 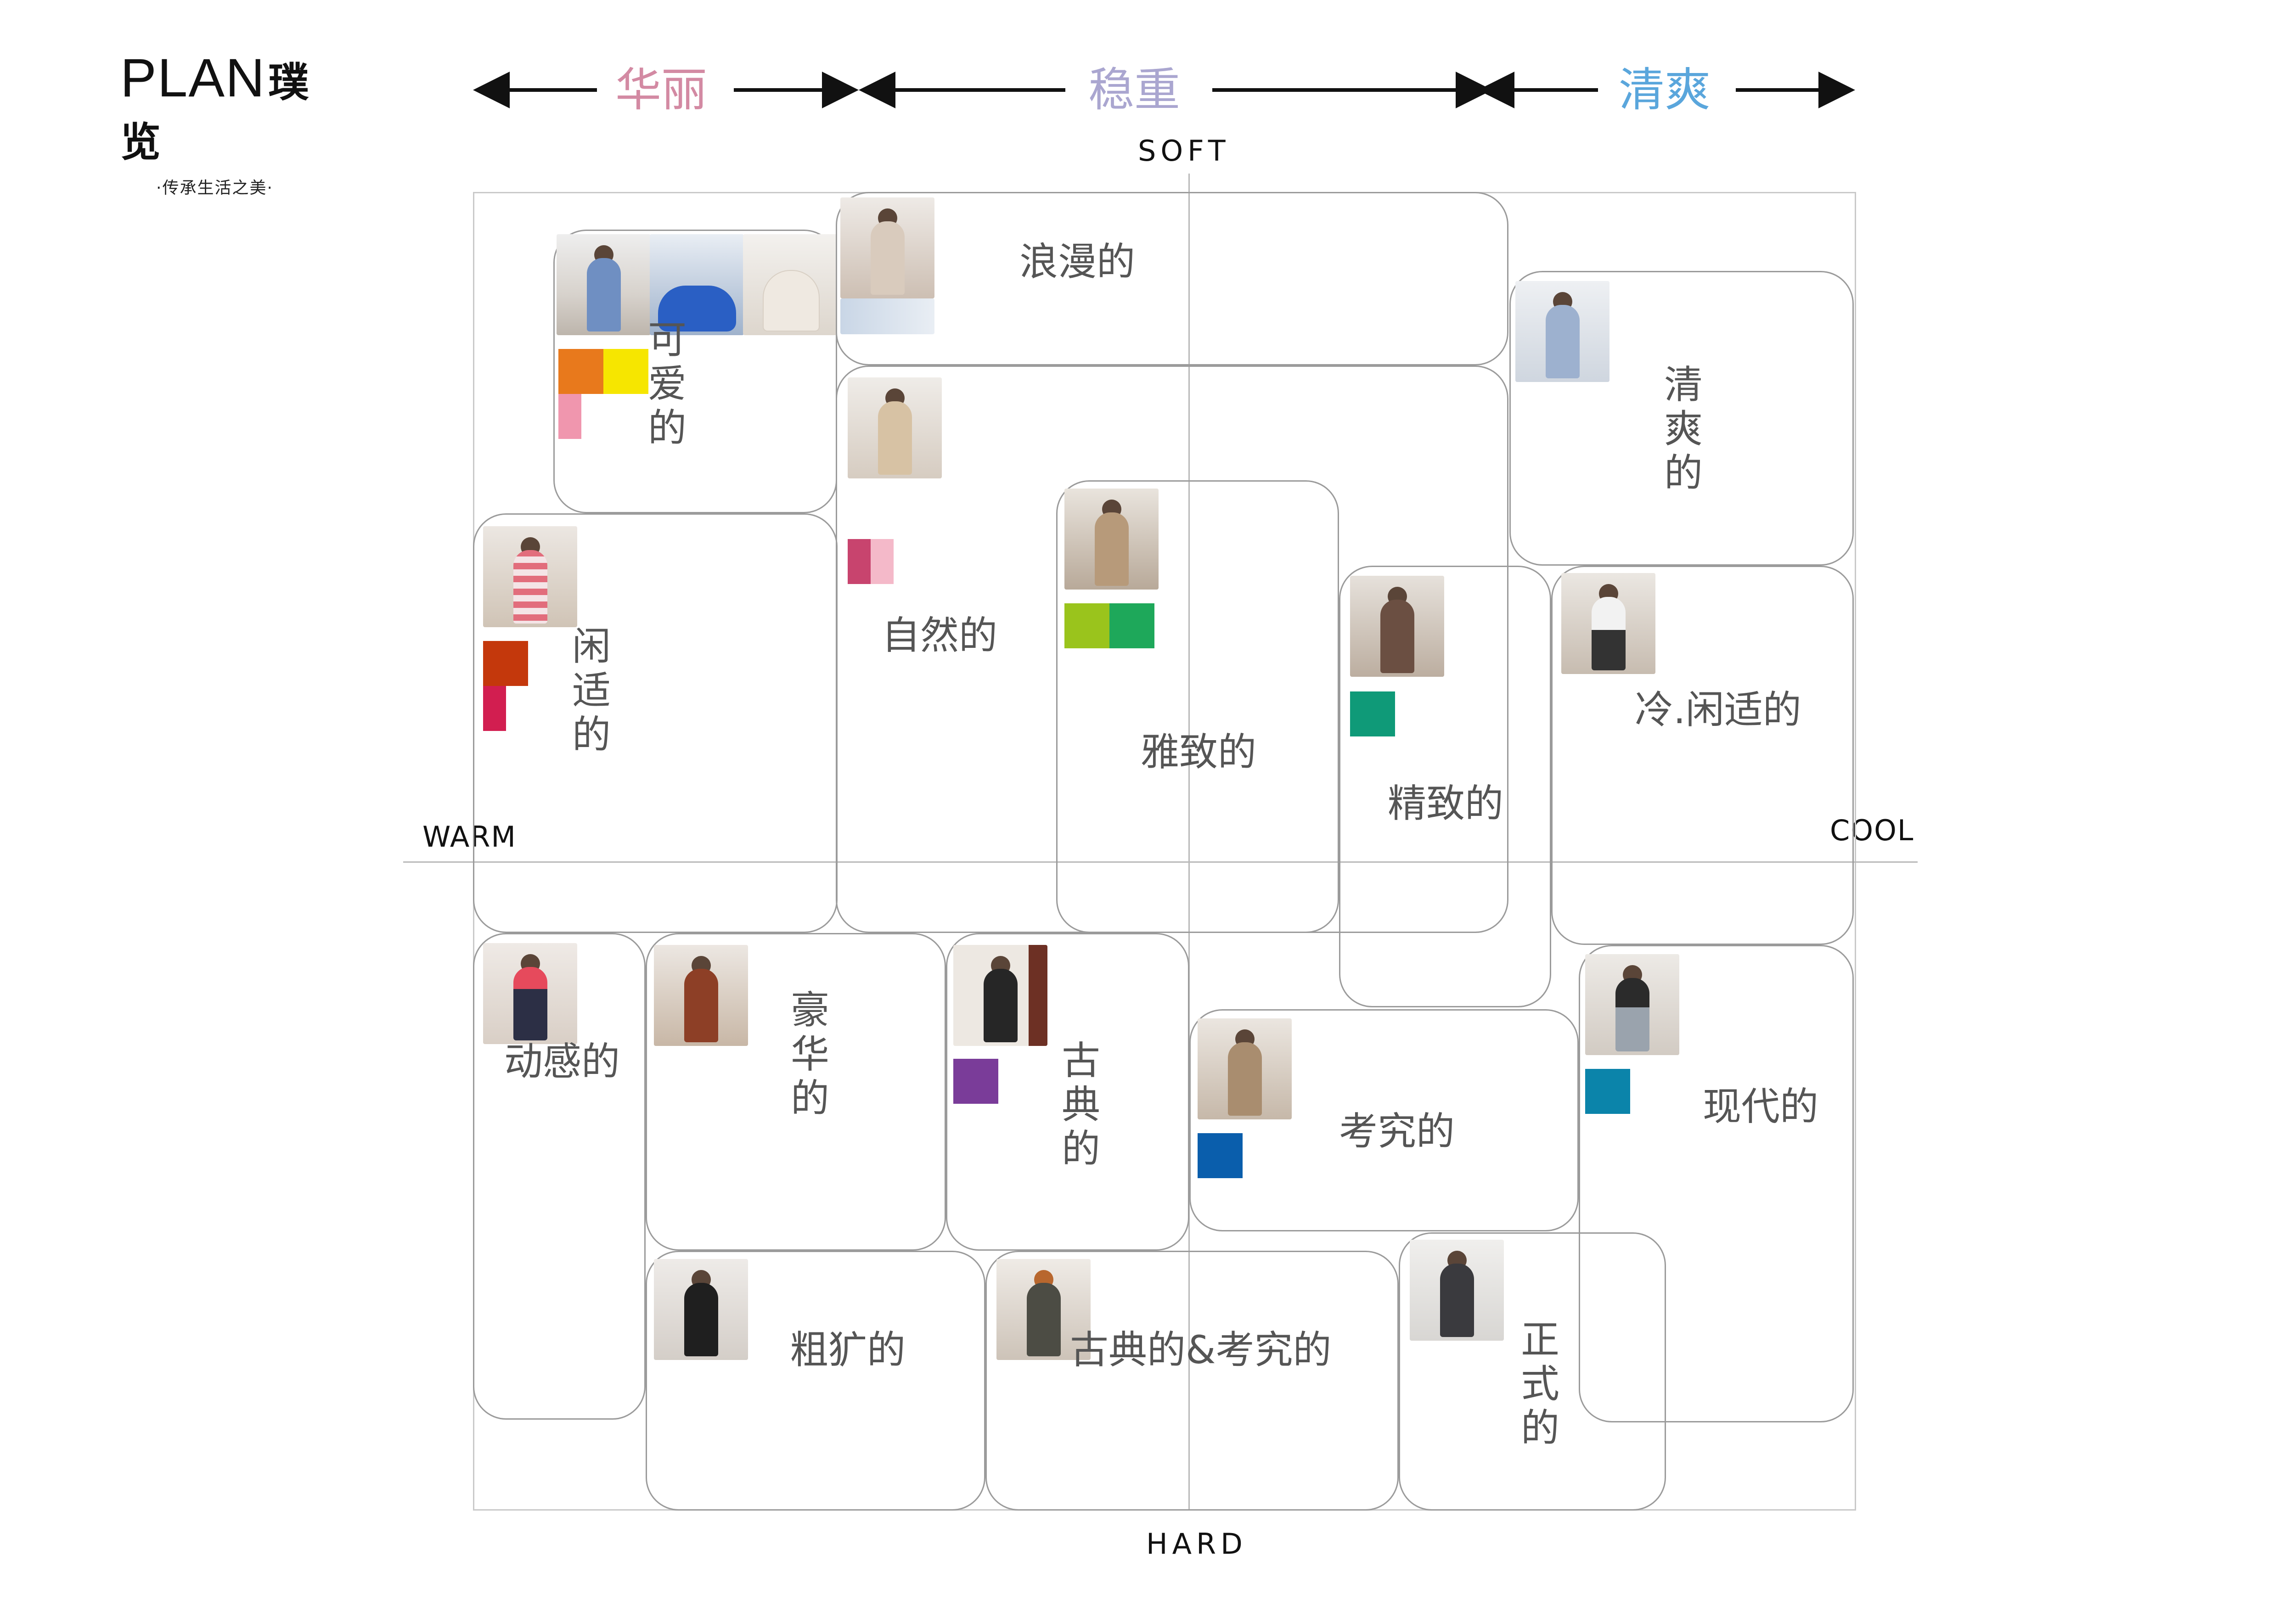 What do you see at coordinates (1111, 539) in the screenshot?
I see `photo-elegant-outfit` at bounding box center [1111, 539].